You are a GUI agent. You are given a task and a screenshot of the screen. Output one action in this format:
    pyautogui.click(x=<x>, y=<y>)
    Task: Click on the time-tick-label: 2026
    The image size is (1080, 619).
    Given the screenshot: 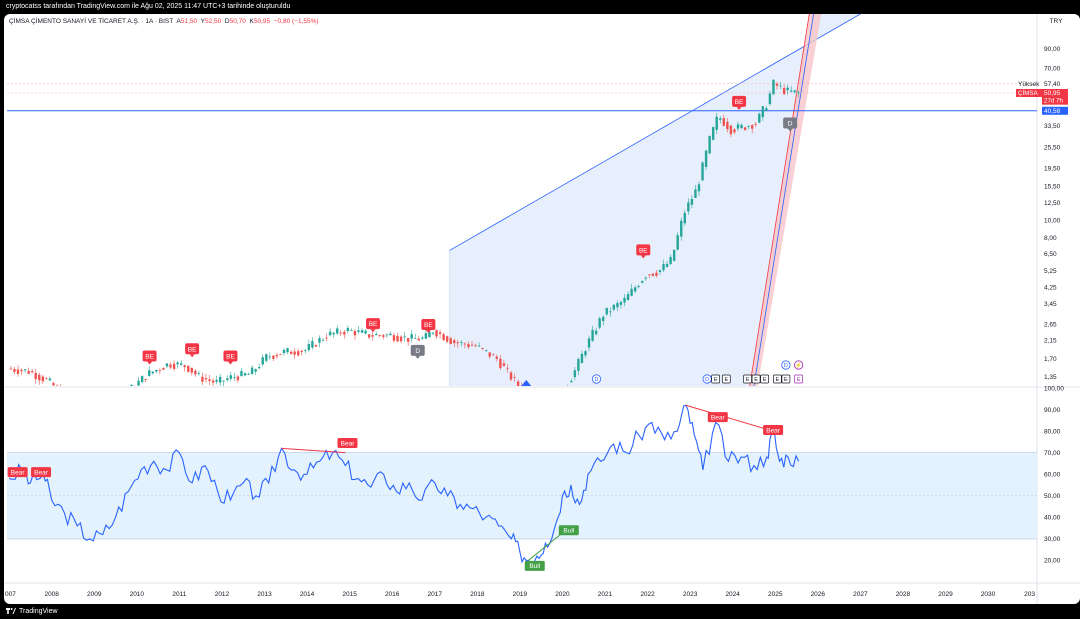 What is the action you would take?
    pyautogui.click(x=818, y=594)
    